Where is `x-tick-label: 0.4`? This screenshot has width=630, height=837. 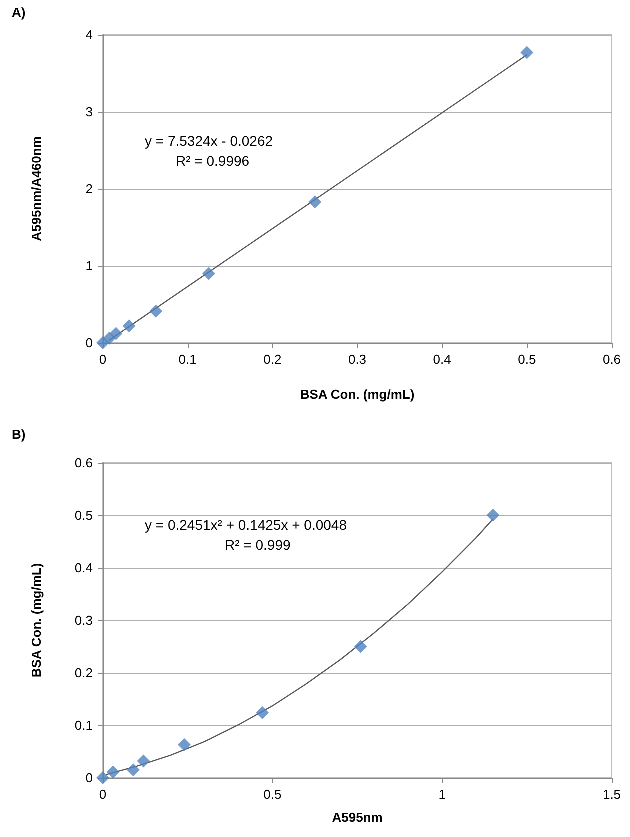 x-tick-label: 0.4 is located at coordinates (442, 359).